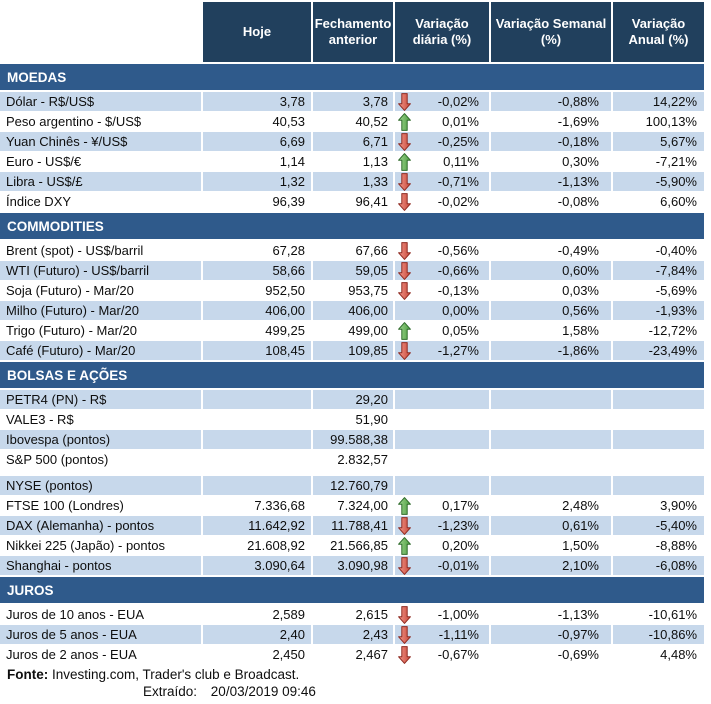  What do you see at coordinates (352, 590) in the screenshot?
I see `section-header-juros: JUROS` at bounding box center [352, 590].